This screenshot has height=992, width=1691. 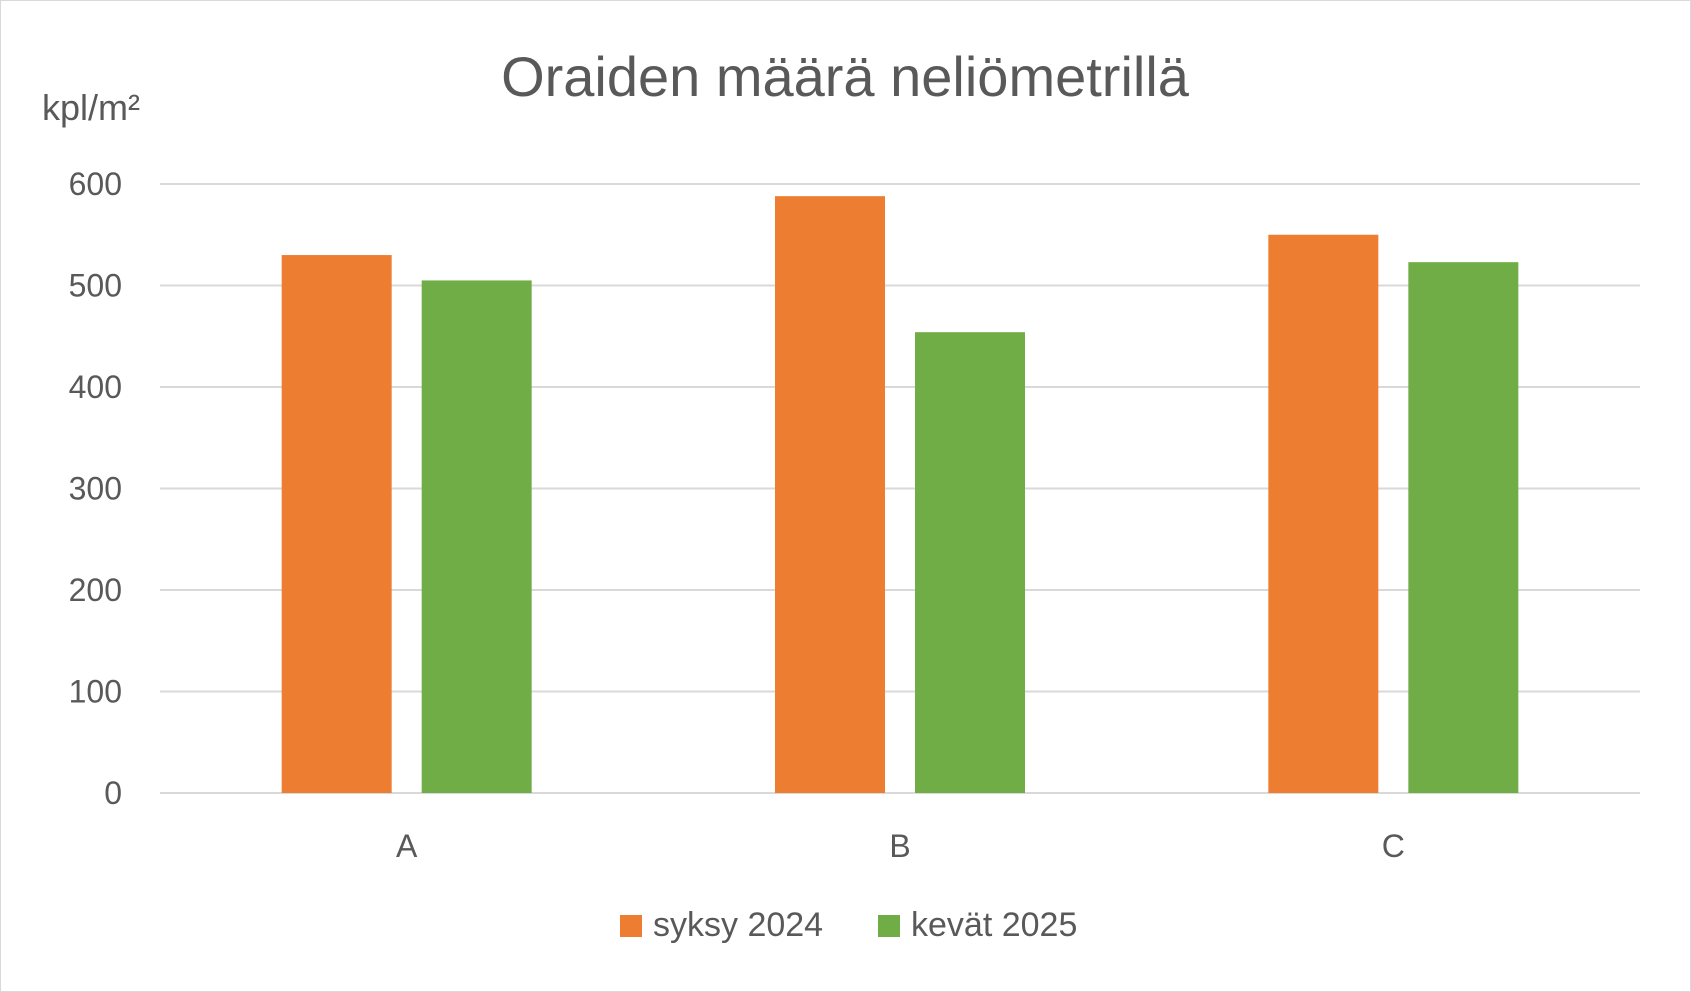 What do you see at coordinates (738, 925) in the screenshot?
I see `legend-label: syksy 2024` at bounding box center [738, 925].